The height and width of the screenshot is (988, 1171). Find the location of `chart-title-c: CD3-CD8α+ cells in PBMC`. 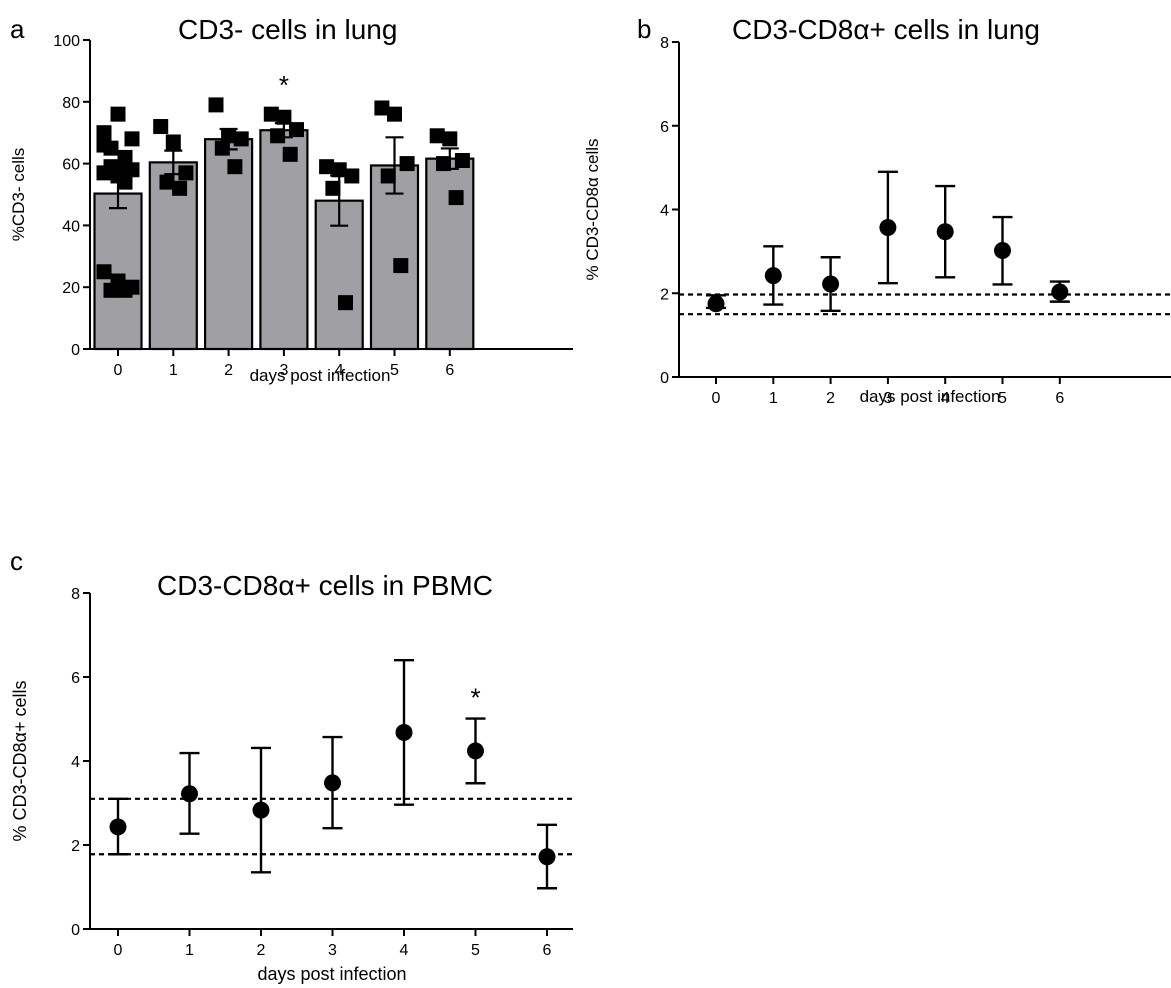

chart-title-c: CD3-CD8α+ cells in PBMC is located at coordinates (325, 585).